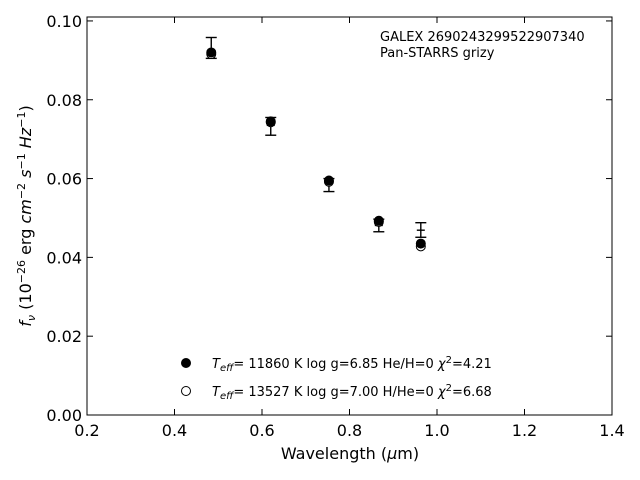 The height and width of the screenshot is (480, 640). What do you see at coordinates (349, 430) in the screenshot?
I see `x-tick-label: 0.8` at bounding box center [349, 430].